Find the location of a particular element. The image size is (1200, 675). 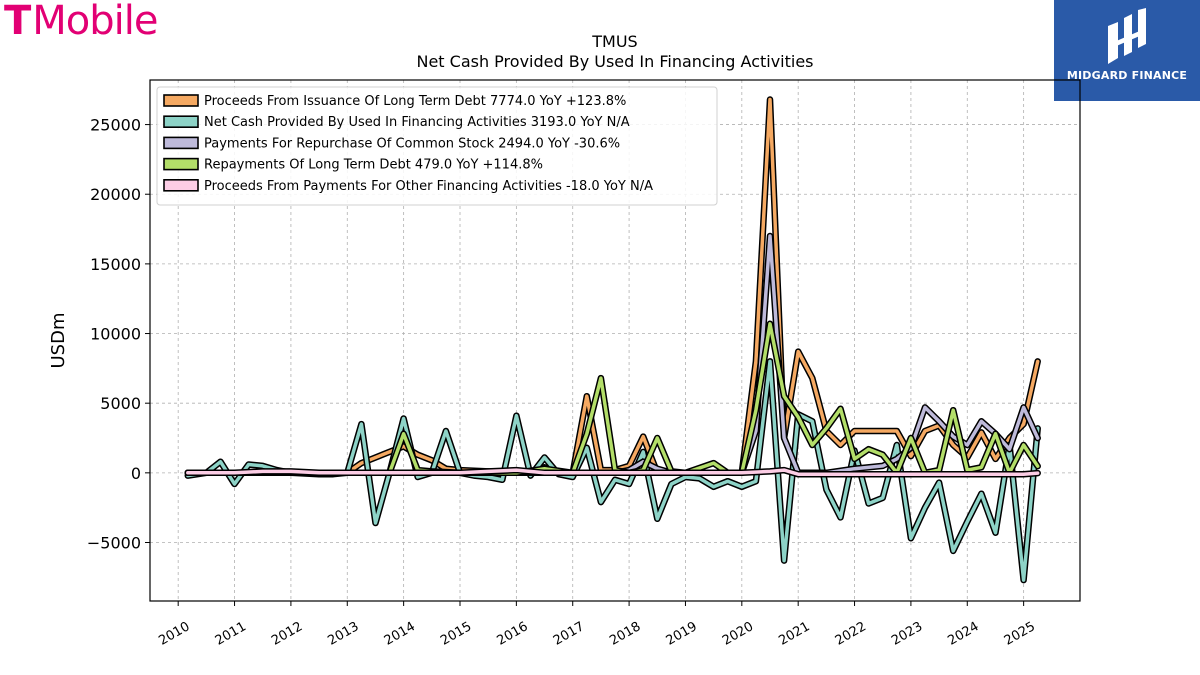

tmobile-t-mark: T is located at coordinates (17, 22).